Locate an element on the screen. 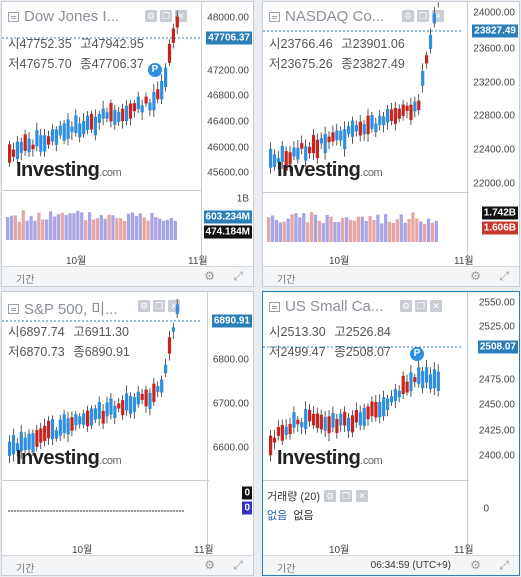 The width and height of the screenshot is (521, 577). ohlc-row-1: 시6897.74 고6911.30 is located at coordinates (68, 332).